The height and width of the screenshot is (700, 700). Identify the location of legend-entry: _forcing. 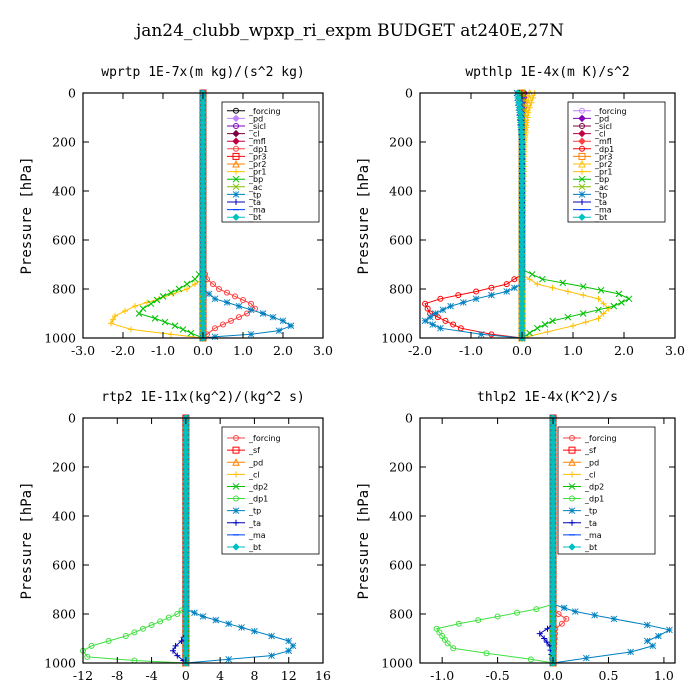
(254, 111).